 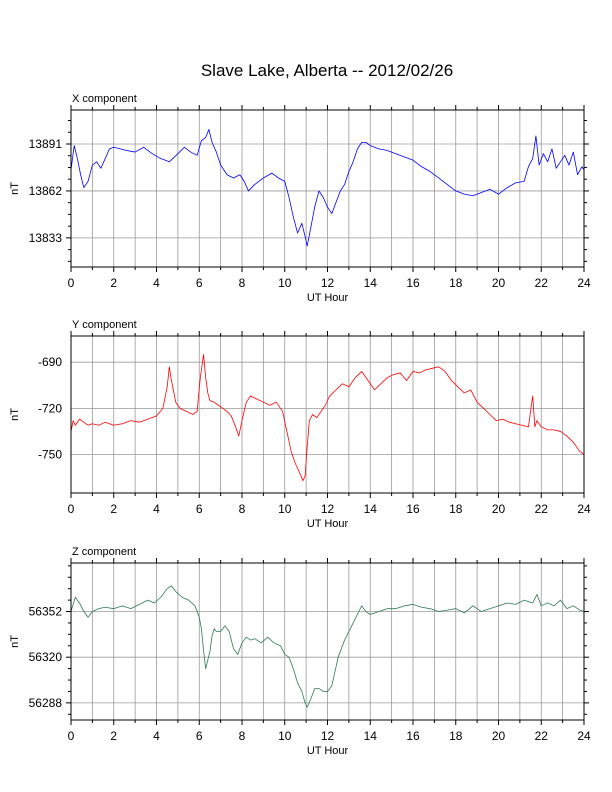 What do you see at coordinates (46, 144) in the screenshot?
I see `y-tick-label: 13891` at bounding box center [46, 144].